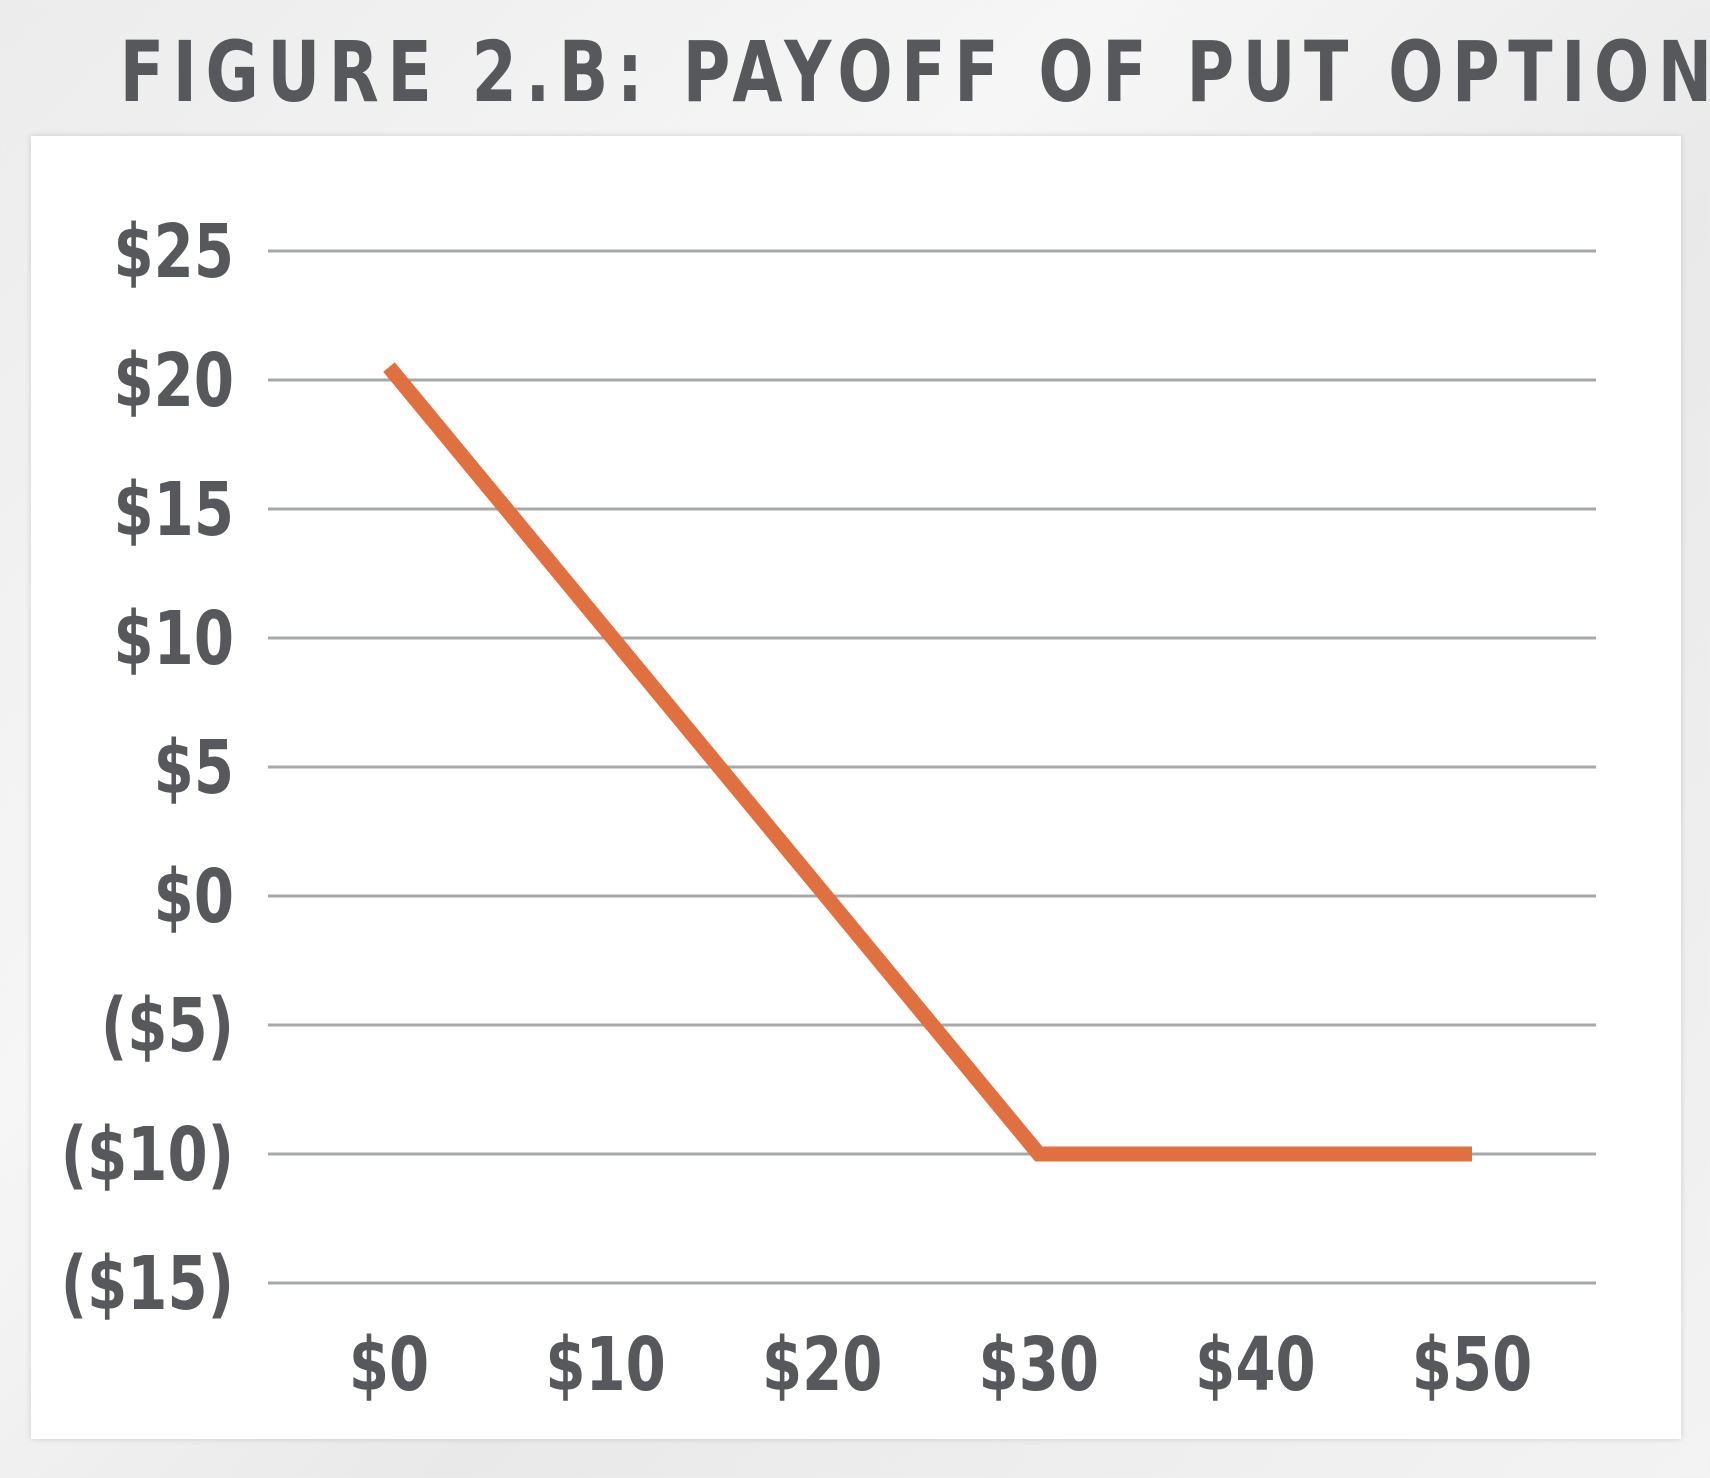 The width and height of the screenshot is (1710, 1478). I want to click on x-tick-label: $0, so click(389, 1364).